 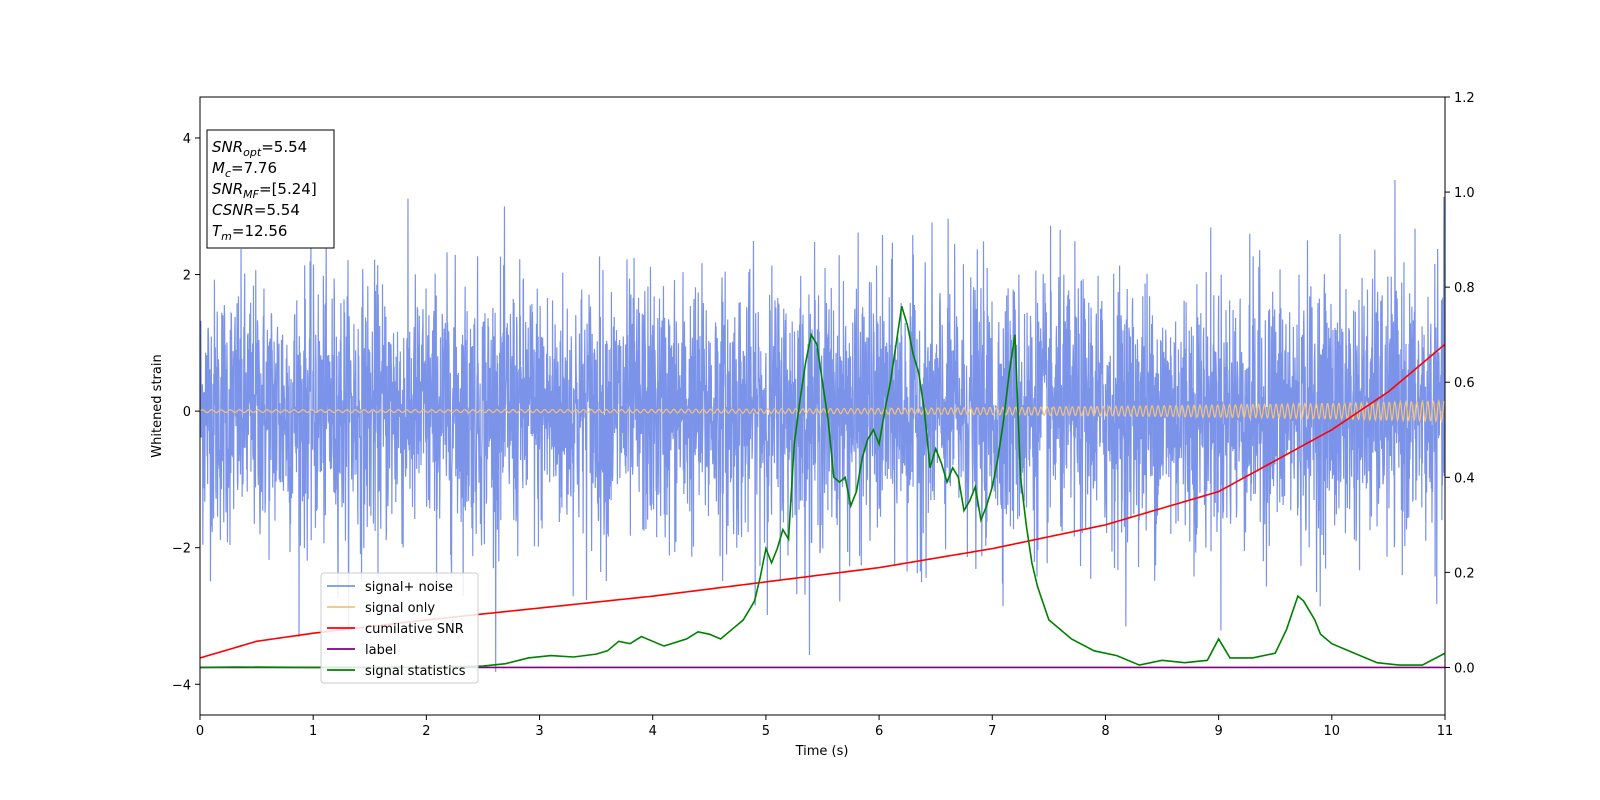 What do you see at coordinates (400, 608) in the screenshot?
I see `legend-label: signal only` at bounding box center [400, 608].